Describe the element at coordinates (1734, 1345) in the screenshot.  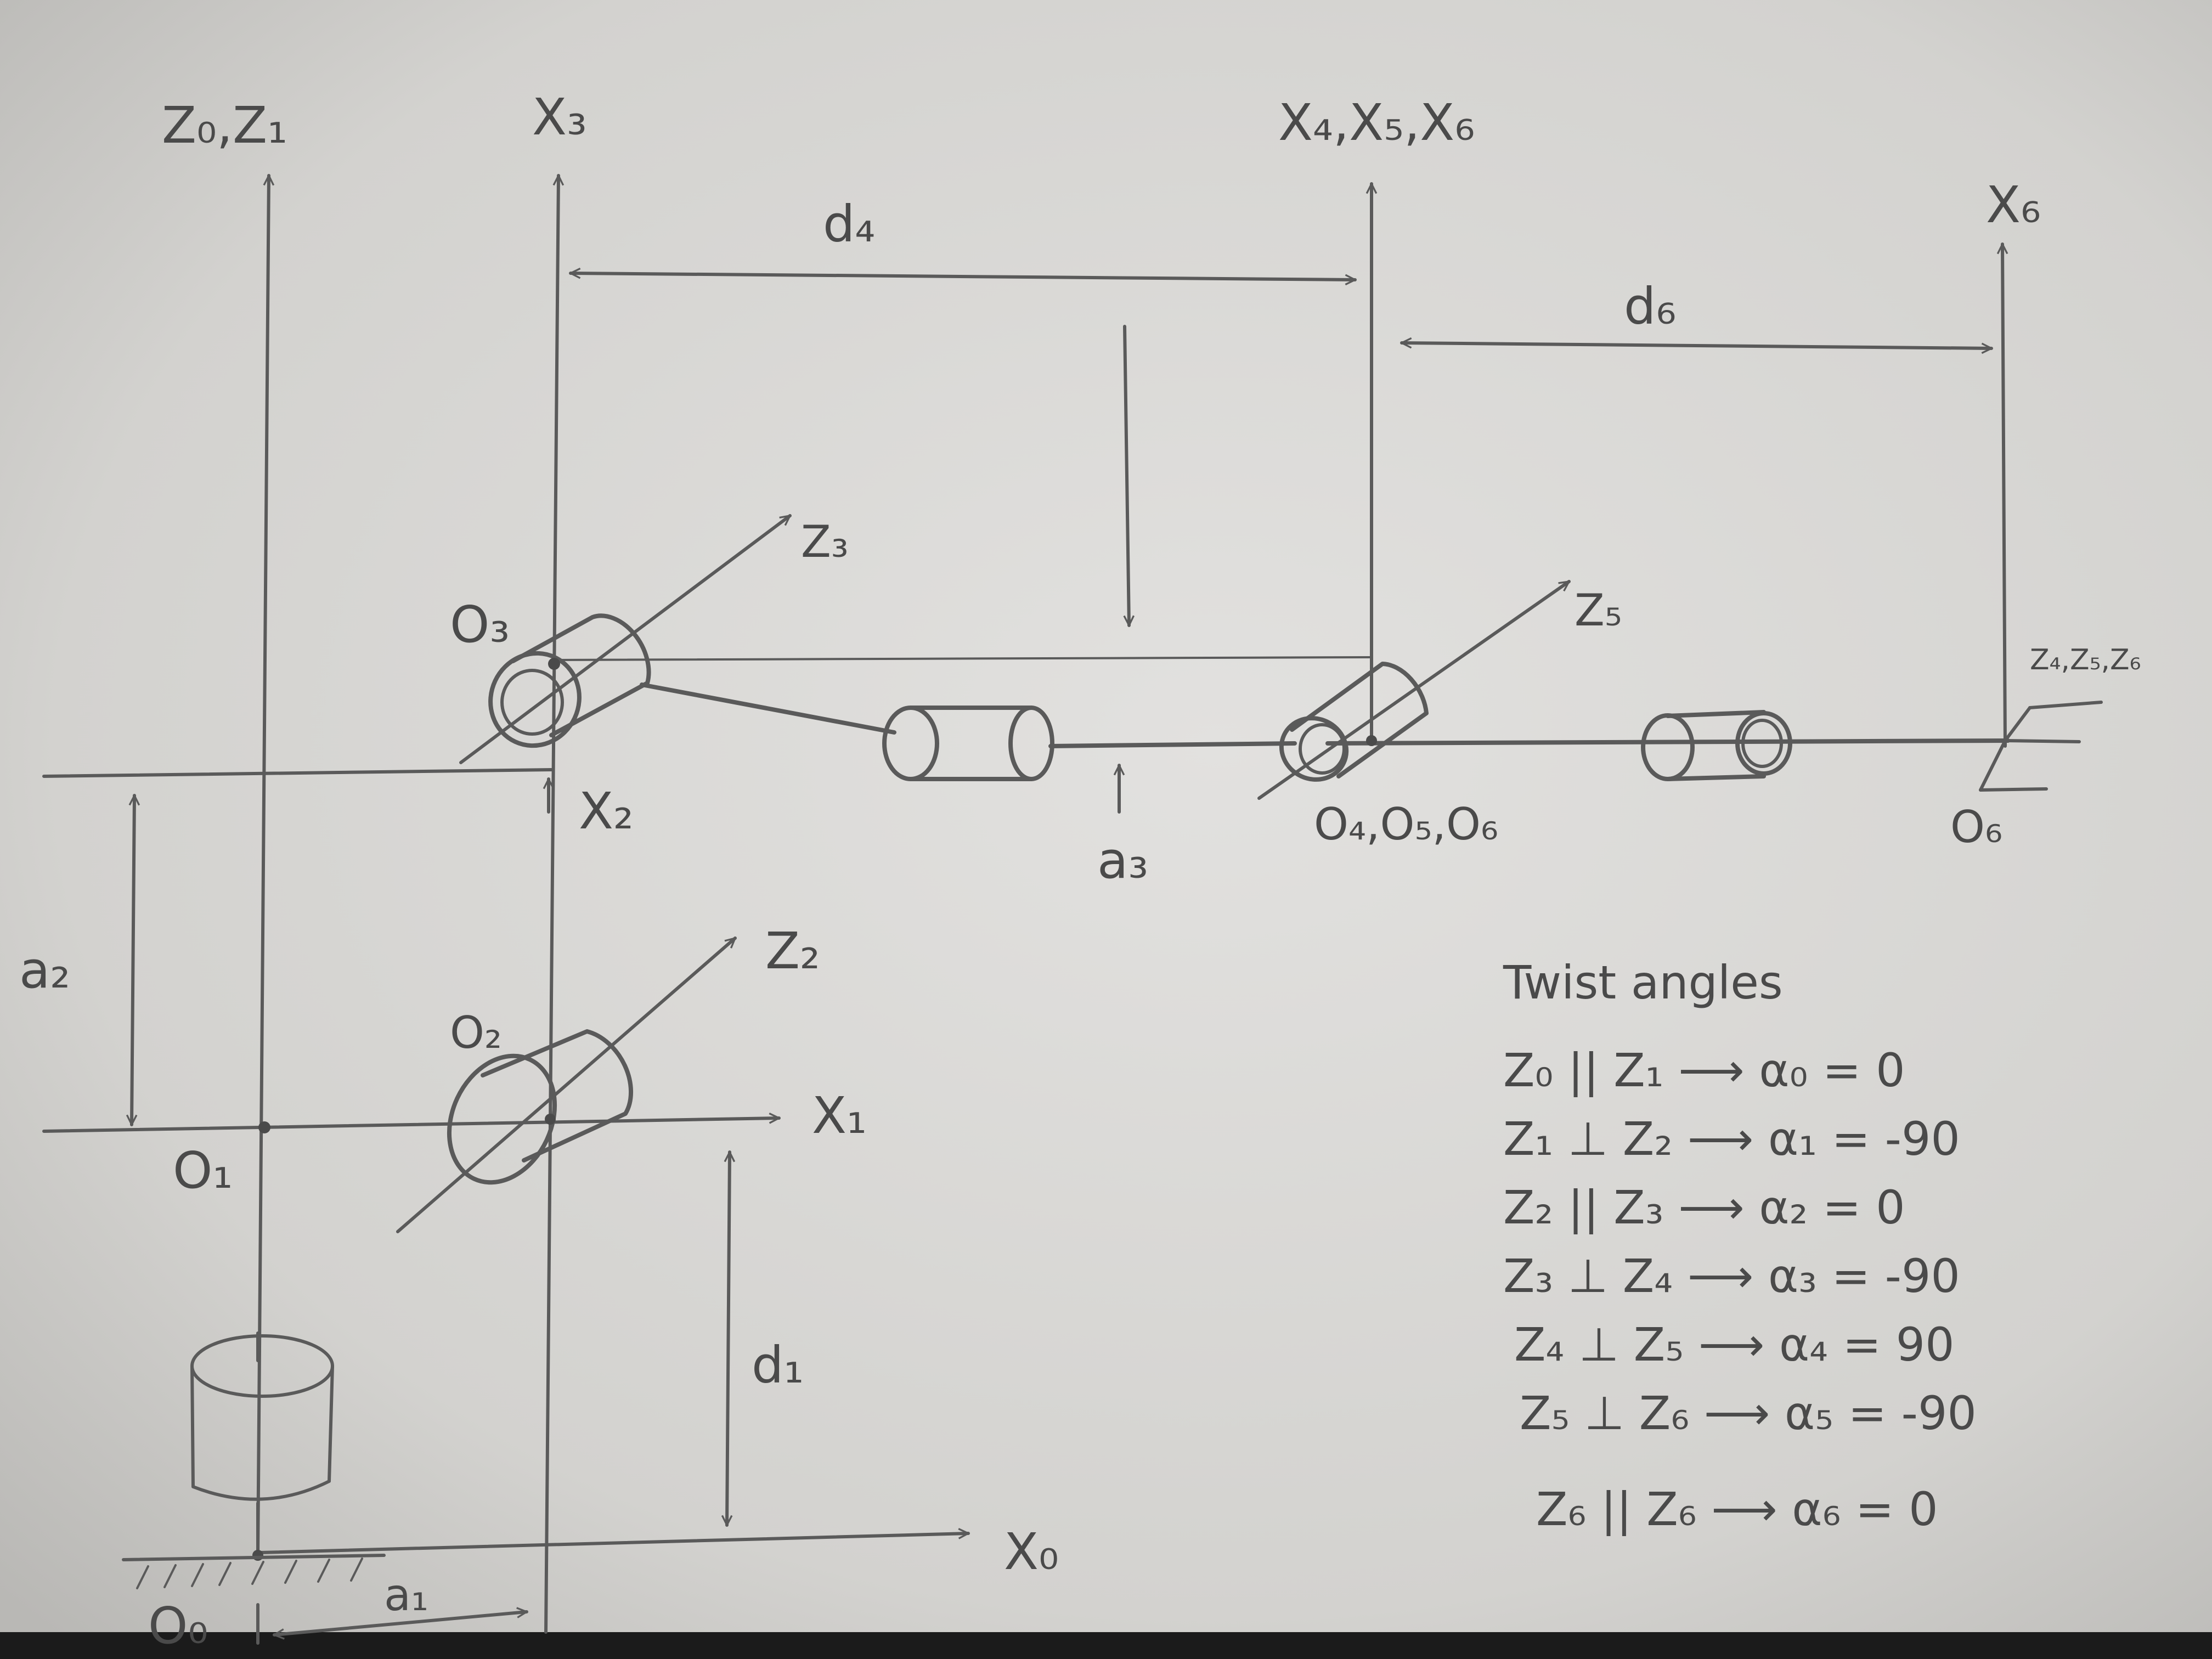
I see `twist-row: Z₄ ⊥ Z₅ ⟶ α₄ = 90` at that location.